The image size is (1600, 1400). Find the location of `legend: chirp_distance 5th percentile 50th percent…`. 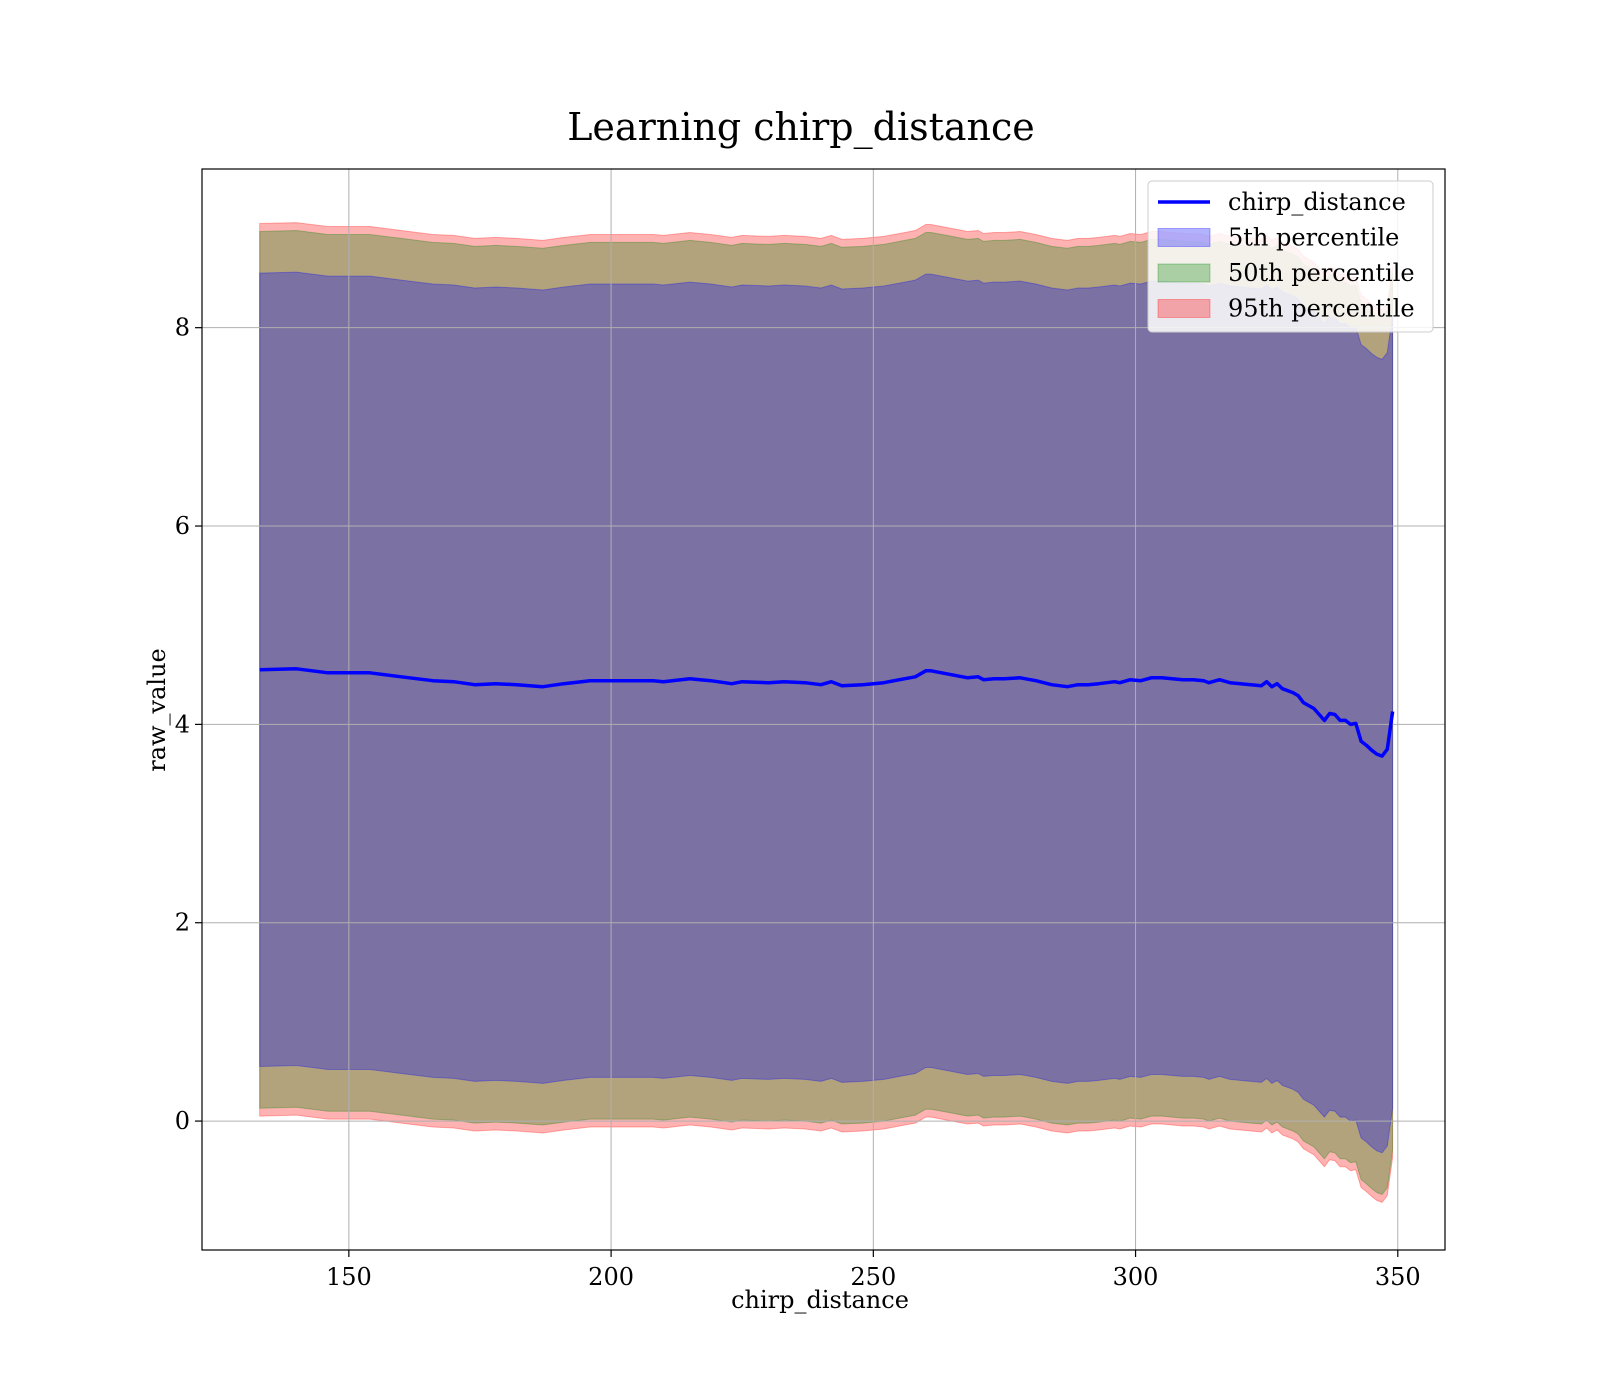

legend: chirp_distance 5th percentile 50th percent… is located at coordinates (1290, 256).